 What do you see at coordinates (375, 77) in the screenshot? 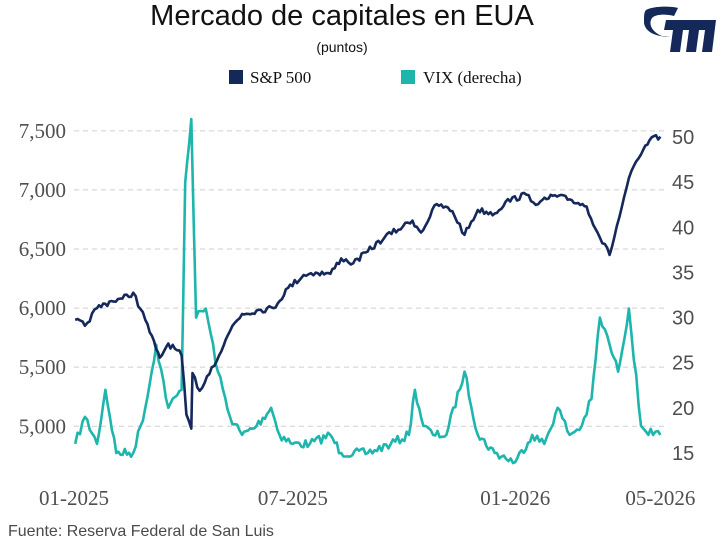
I see `legend: S&P 500 VIX (derecha)` at bounding box center [375, 77].